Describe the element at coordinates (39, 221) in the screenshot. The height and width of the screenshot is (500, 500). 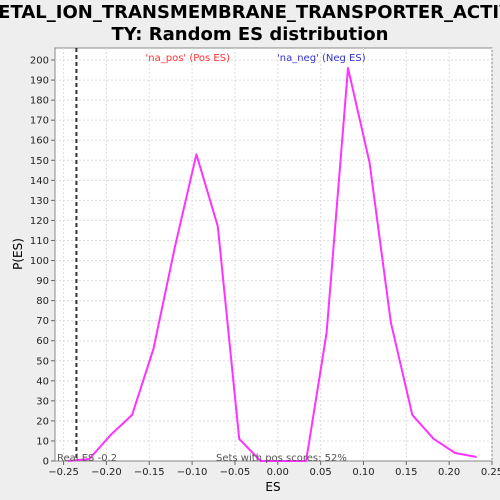
I see `y-tick-label: 120` at that location.